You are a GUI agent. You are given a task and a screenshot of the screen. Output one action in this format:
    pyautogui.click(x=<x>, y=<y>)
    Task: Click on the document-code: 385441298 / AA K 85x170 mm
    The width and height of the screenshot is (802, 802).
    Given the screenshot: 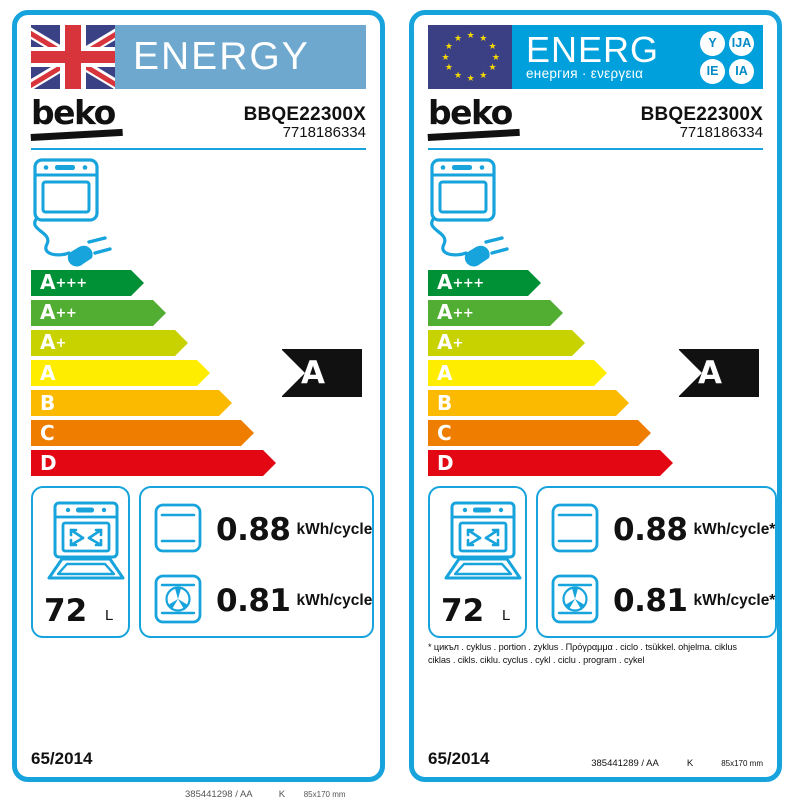 What is the action you would take?
    pyautogui.click(x=265, y=794)
    